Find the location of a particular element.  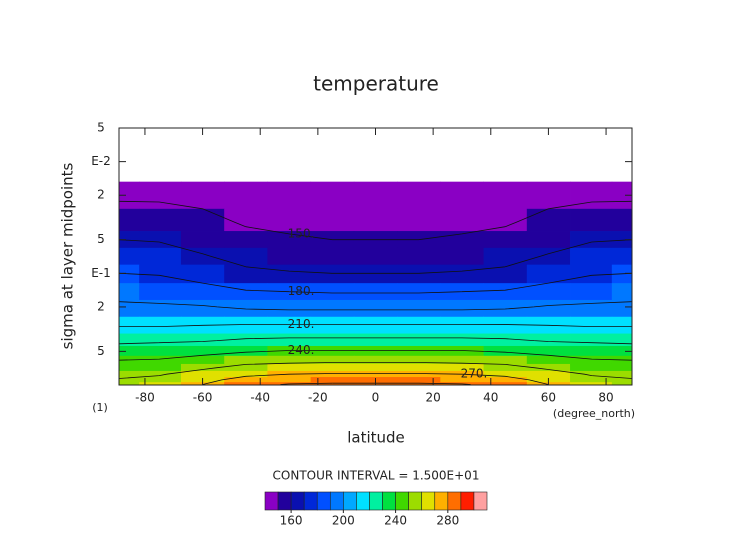

contour-label: 150. is located at coordinates (301, 233).